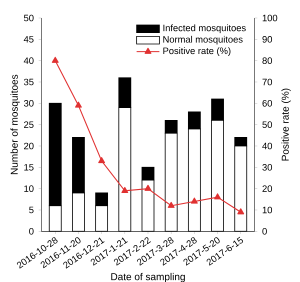  What do you see at coordinates (267, 39) in the screenshot?
I see `y2-tick-label: 90` at bounding box center [267, 39].